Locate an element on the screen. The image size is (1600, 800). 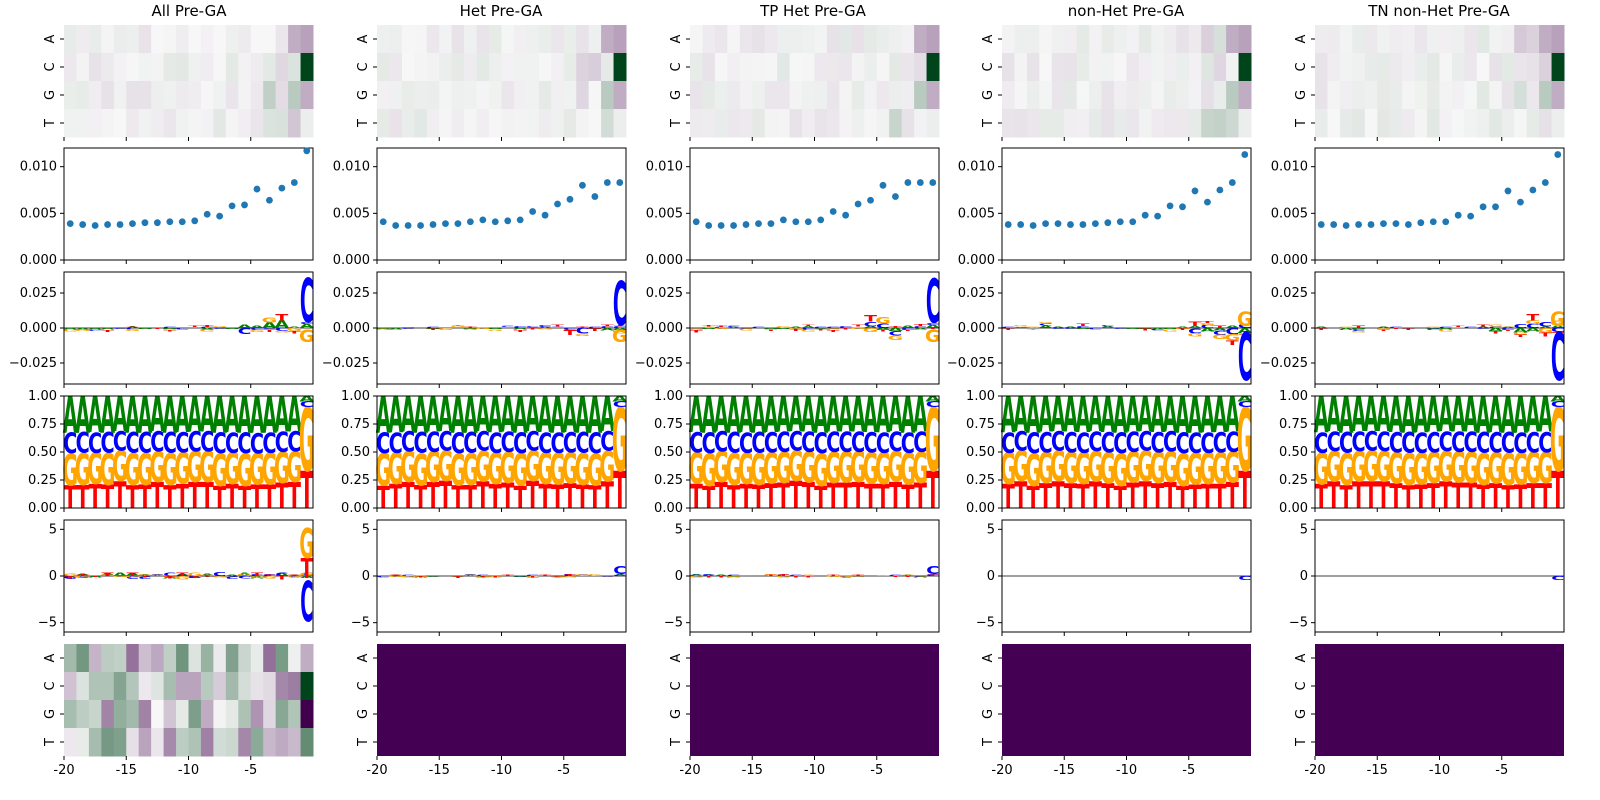
y-tick-label: 0.75 is located at coordinates (42, 424).